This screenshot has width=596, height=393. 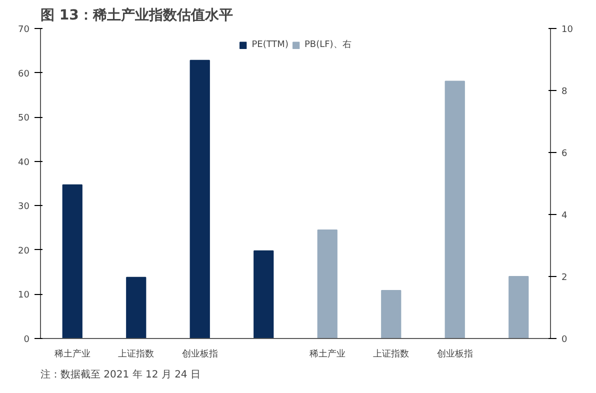 What do you see at coordinates (568, 30) in the screenshot?
I see `y2-tick-label: 10` at bounding box center [568, 30].